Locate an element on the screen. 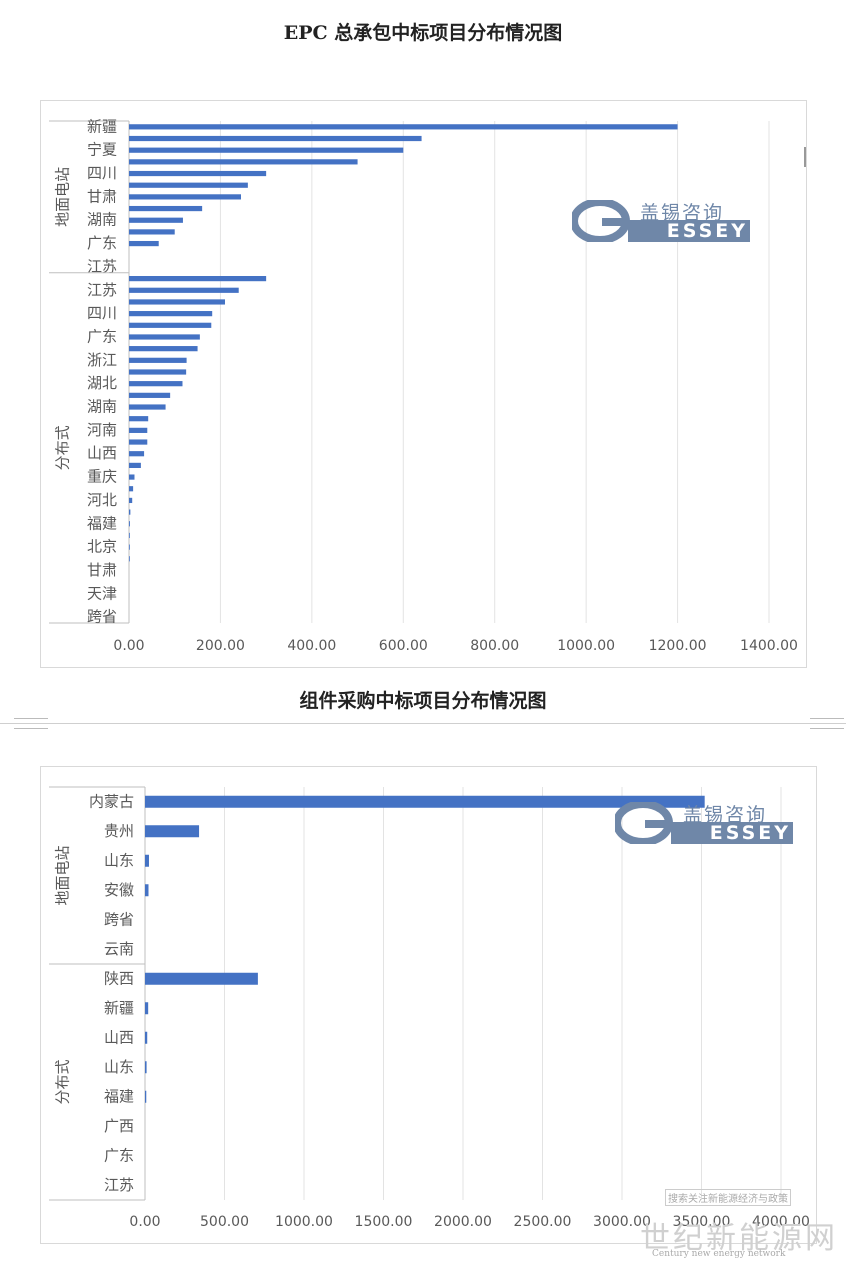 The height and width of the screenshot is (1265, 846). footer-big-text: 世纪新能源网 is located at coordinates (739, 1238).